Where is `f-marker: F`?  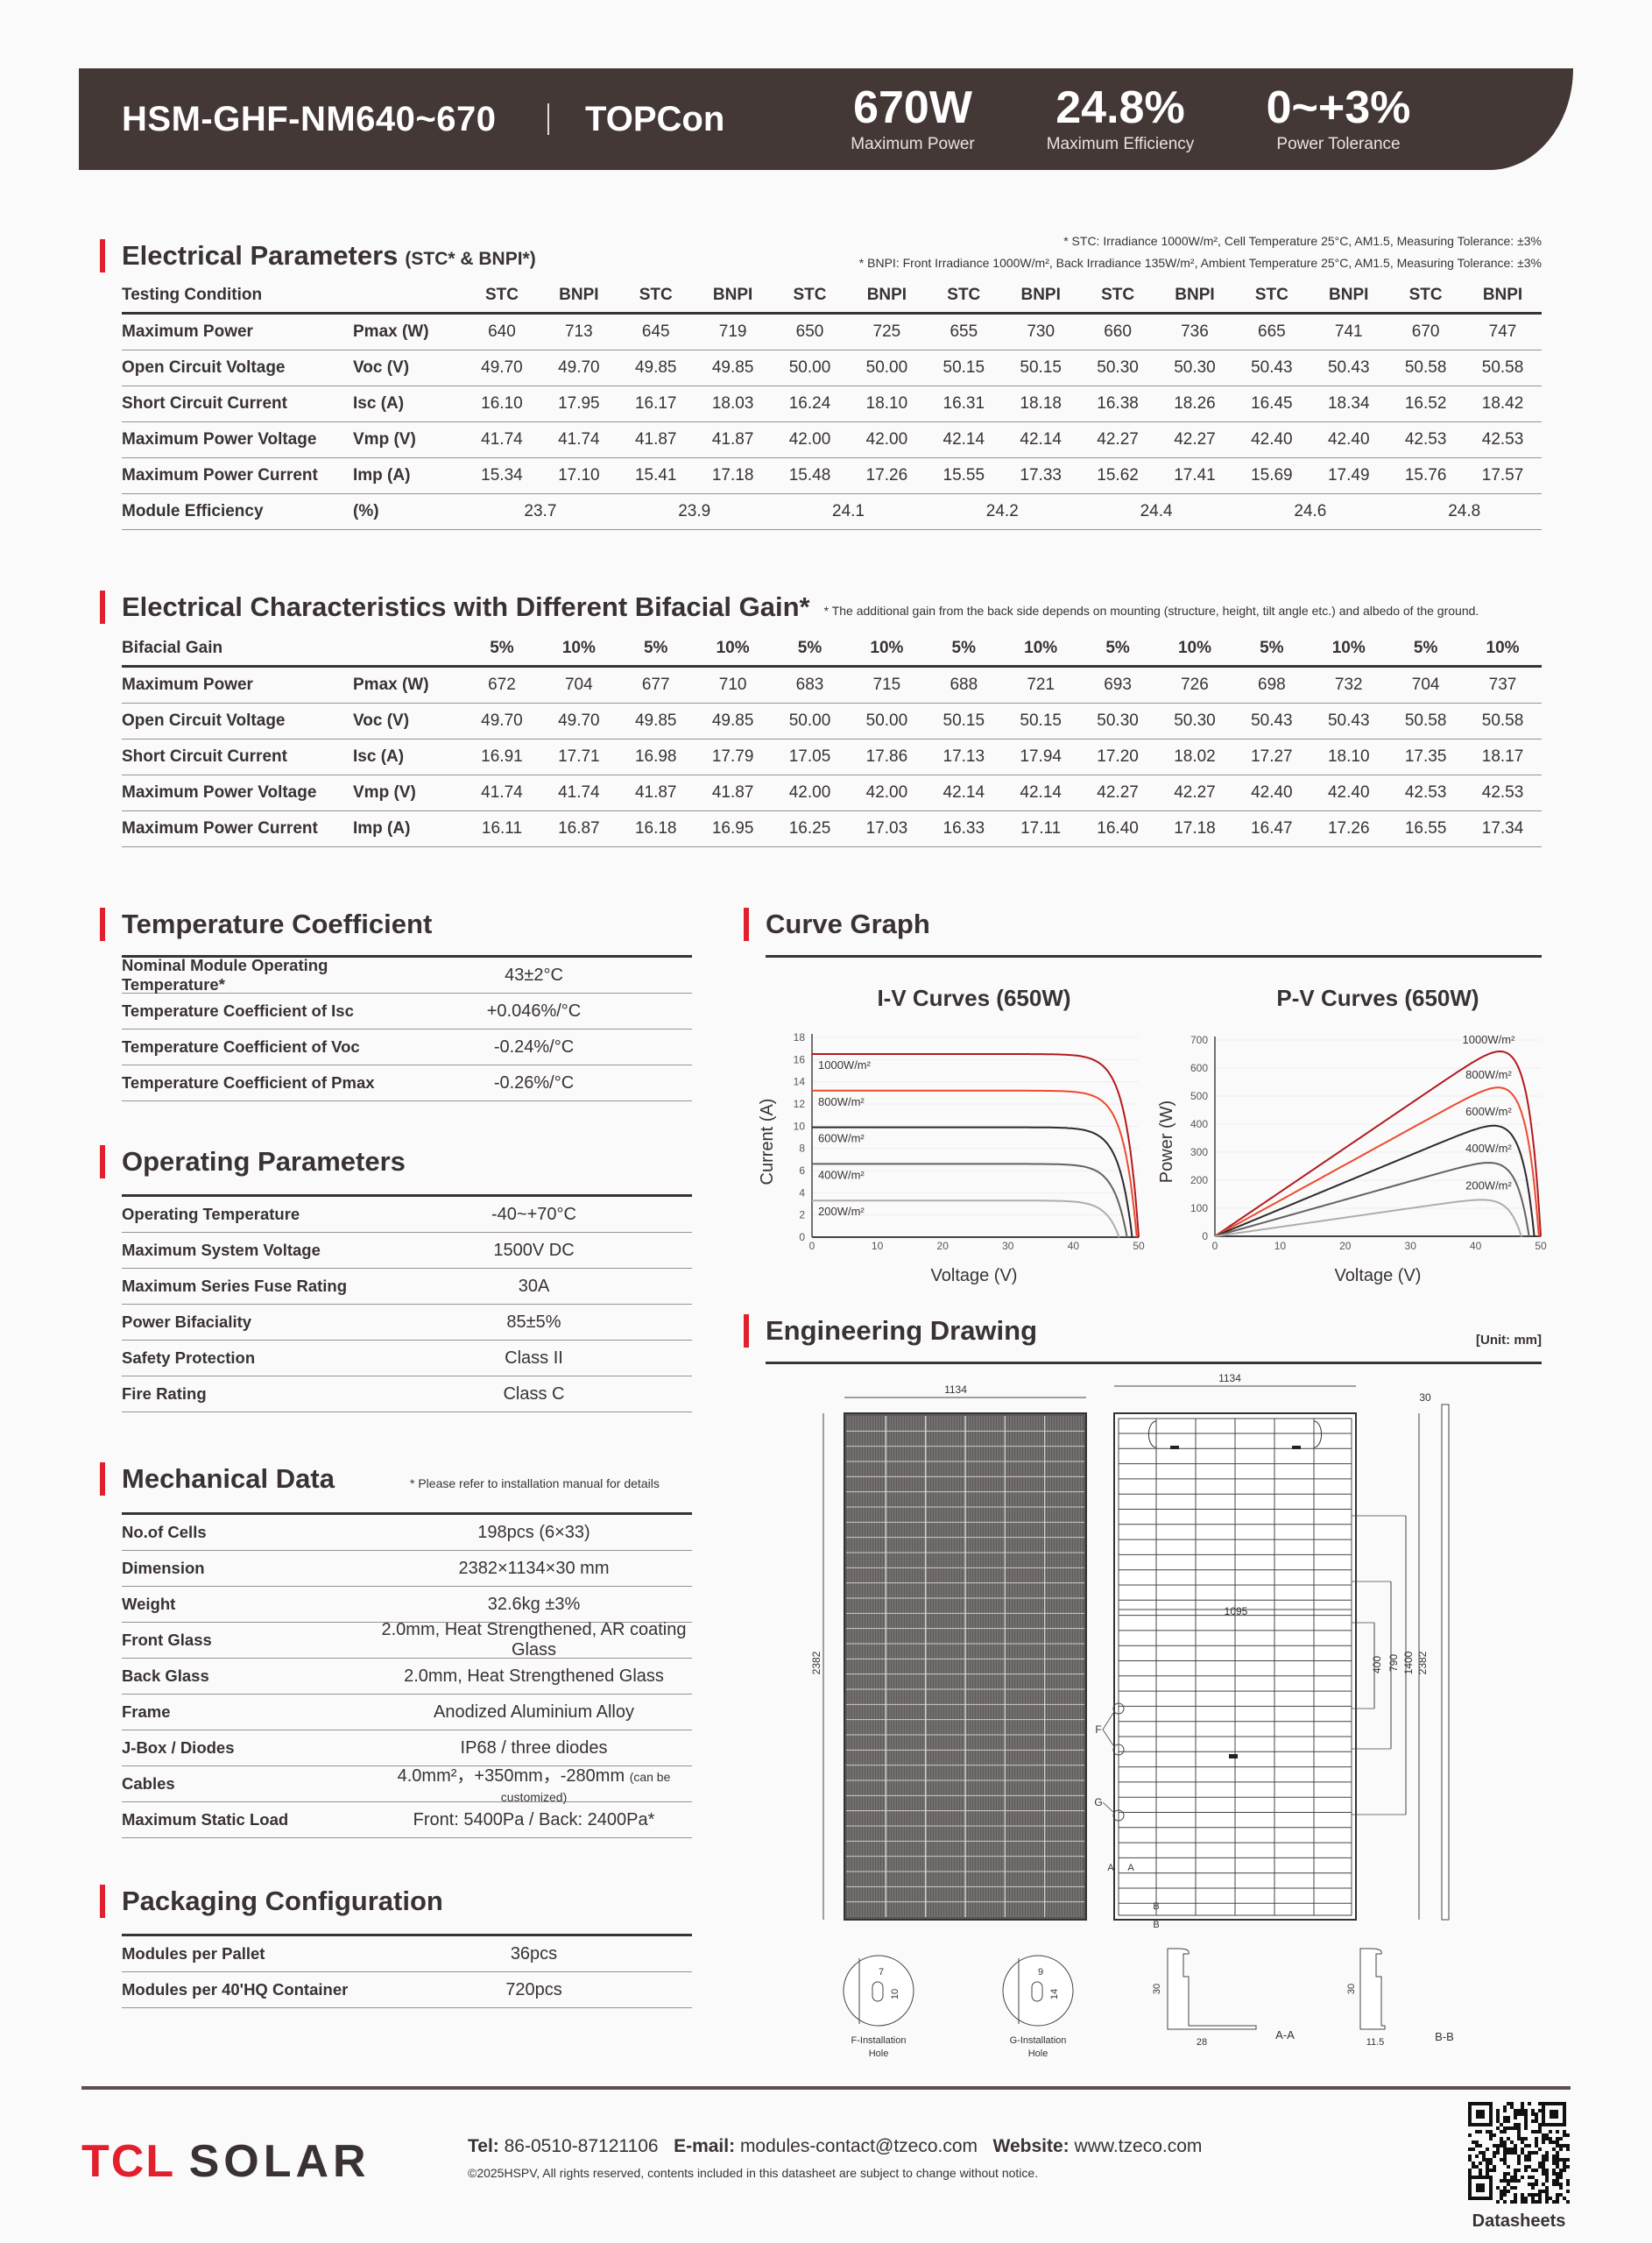
f-marker: F is located at coordinates (1098, 1729).